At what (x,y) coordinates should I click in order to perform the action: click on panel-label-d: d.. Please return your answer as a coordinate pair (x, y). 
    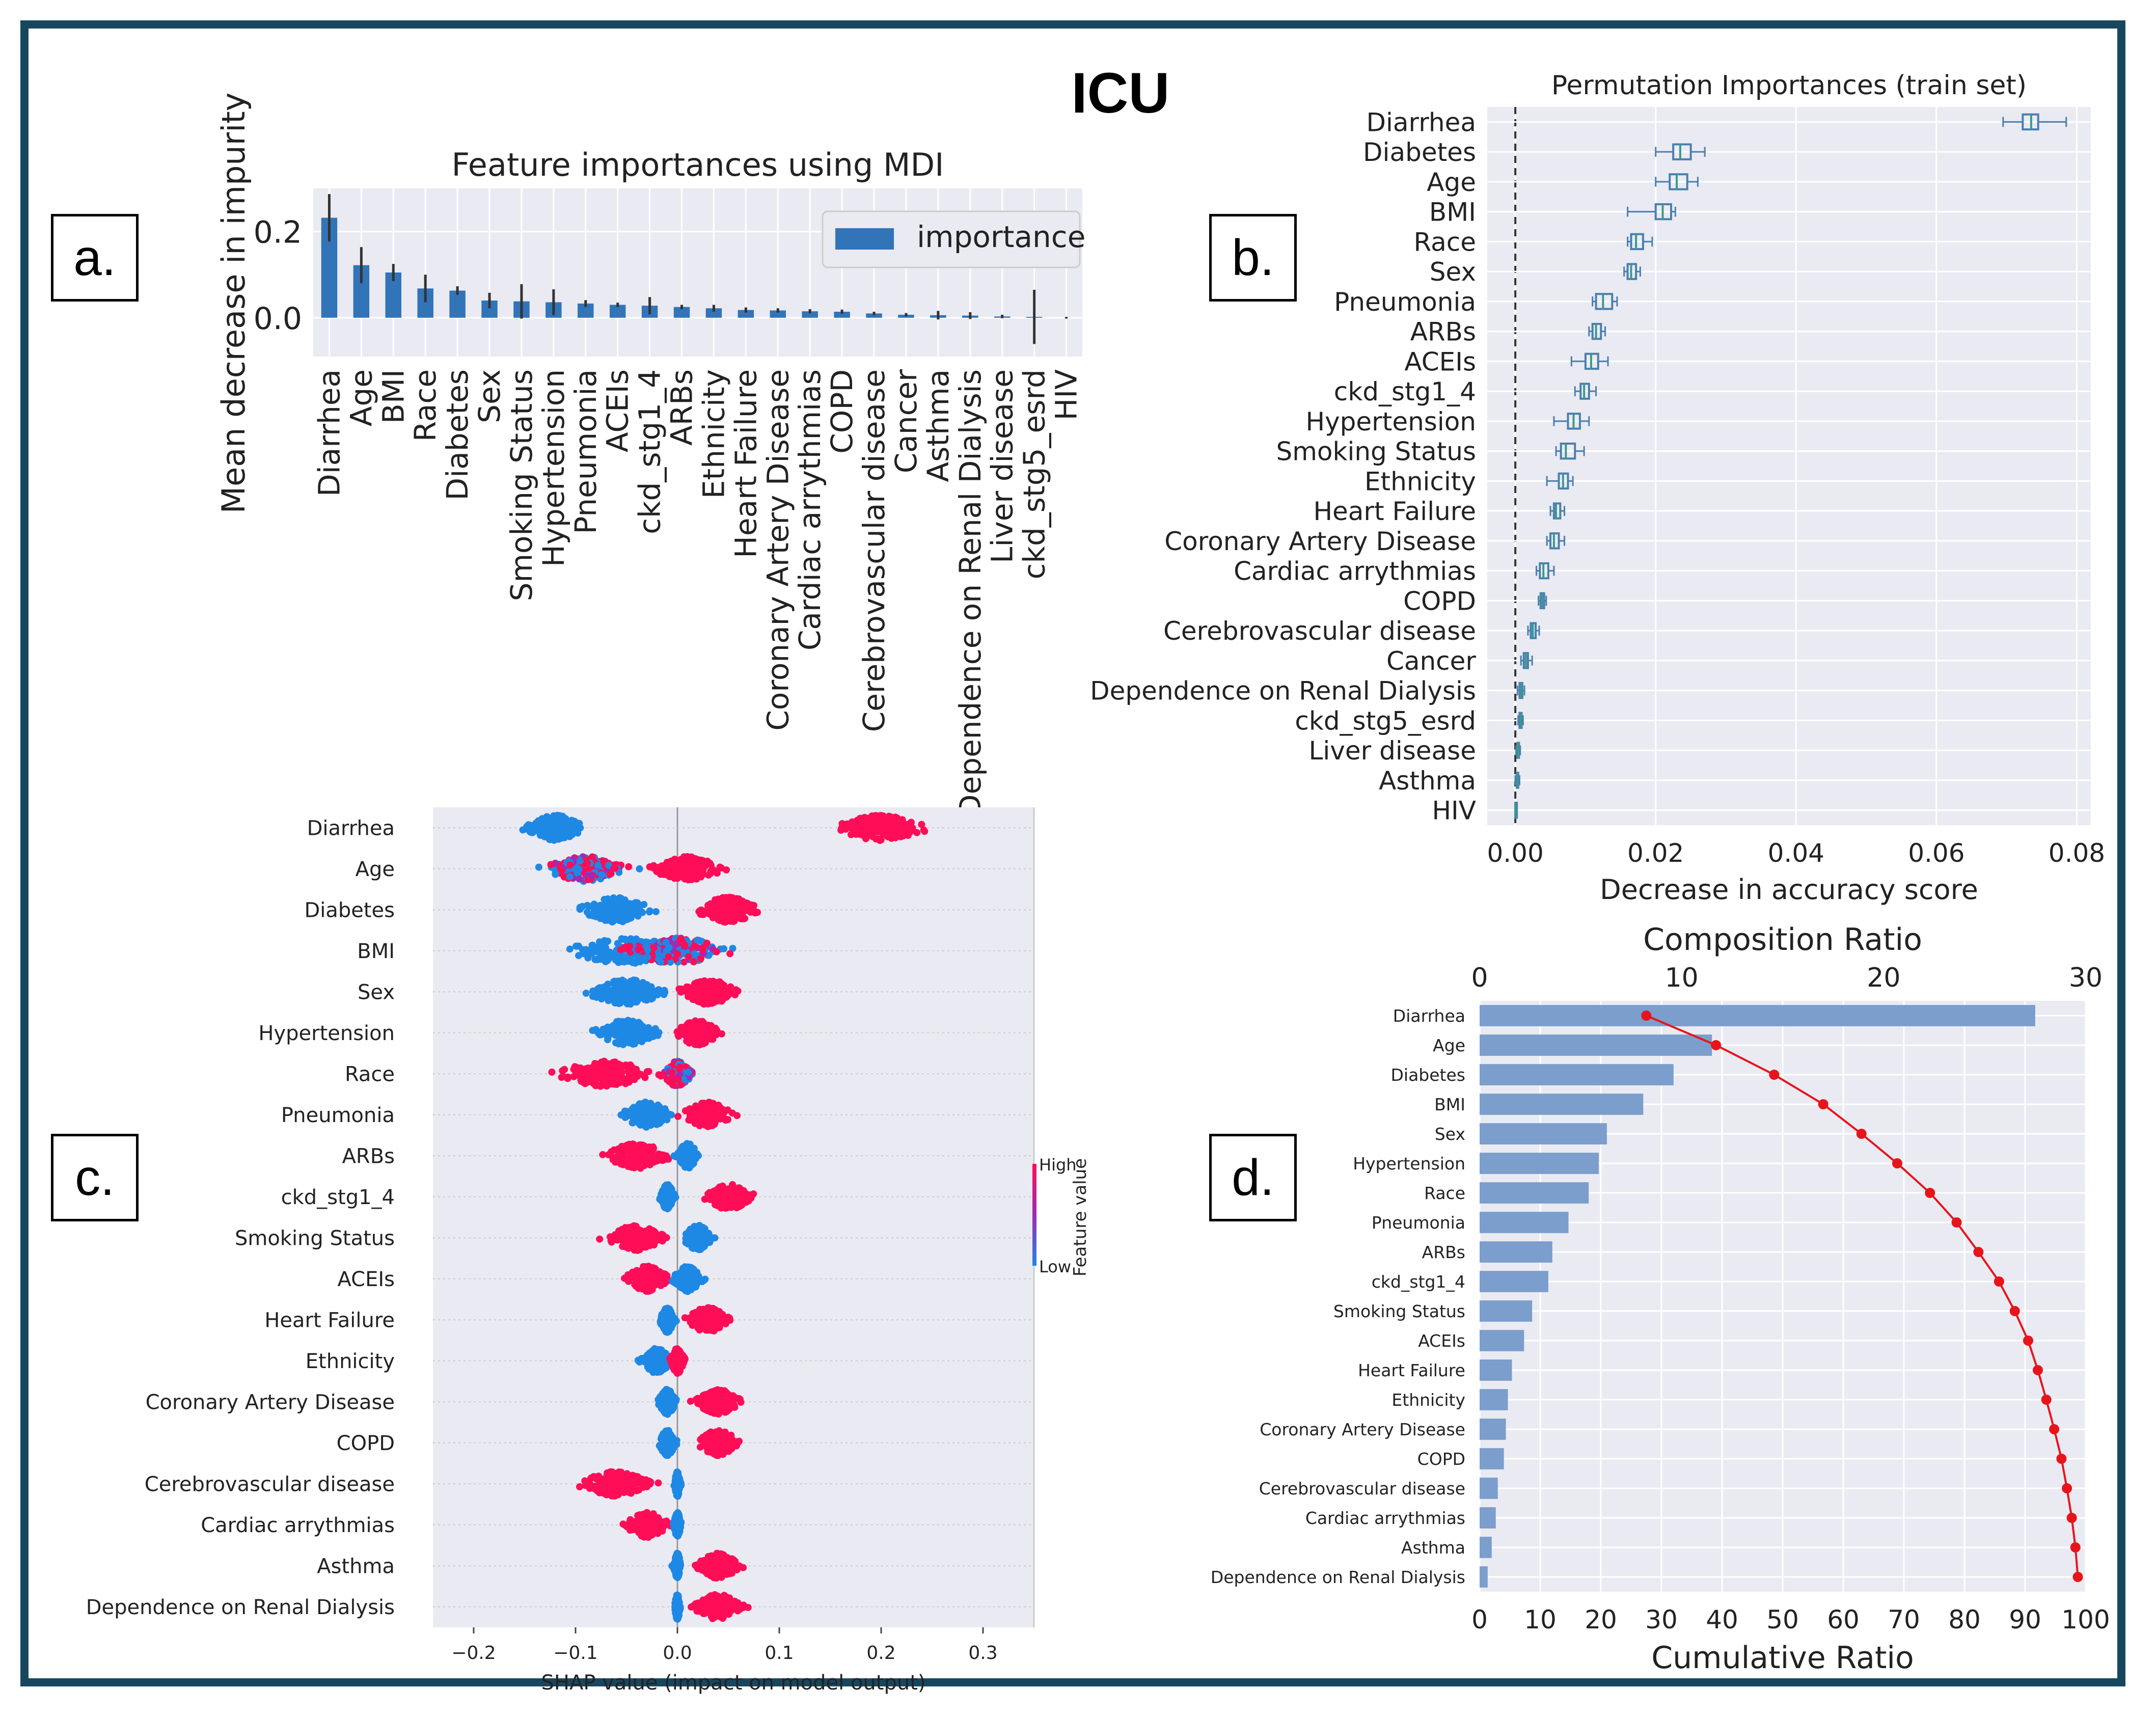
    Looking at the image, I should click on (1253, 1178).